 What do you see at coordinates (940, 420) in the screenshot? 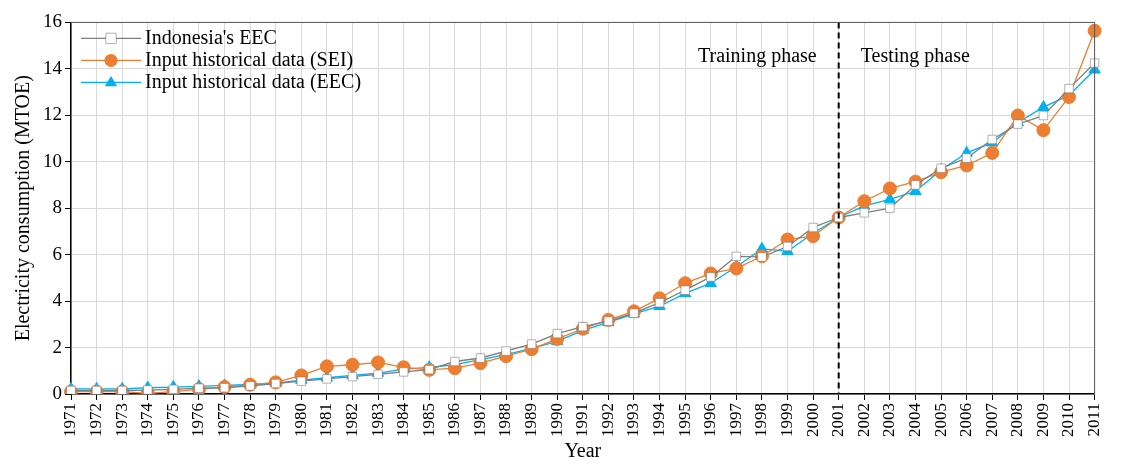
I see `x-tick-label: 2005` at bounding box center [940, 420].